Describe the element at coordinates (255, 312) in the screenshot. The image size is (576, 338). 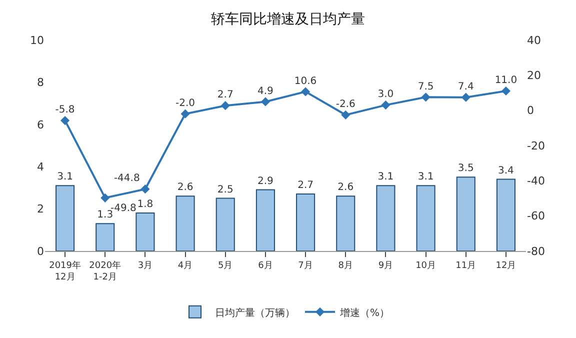
I see `legend-label: 日均产量（万辆）` at that location.